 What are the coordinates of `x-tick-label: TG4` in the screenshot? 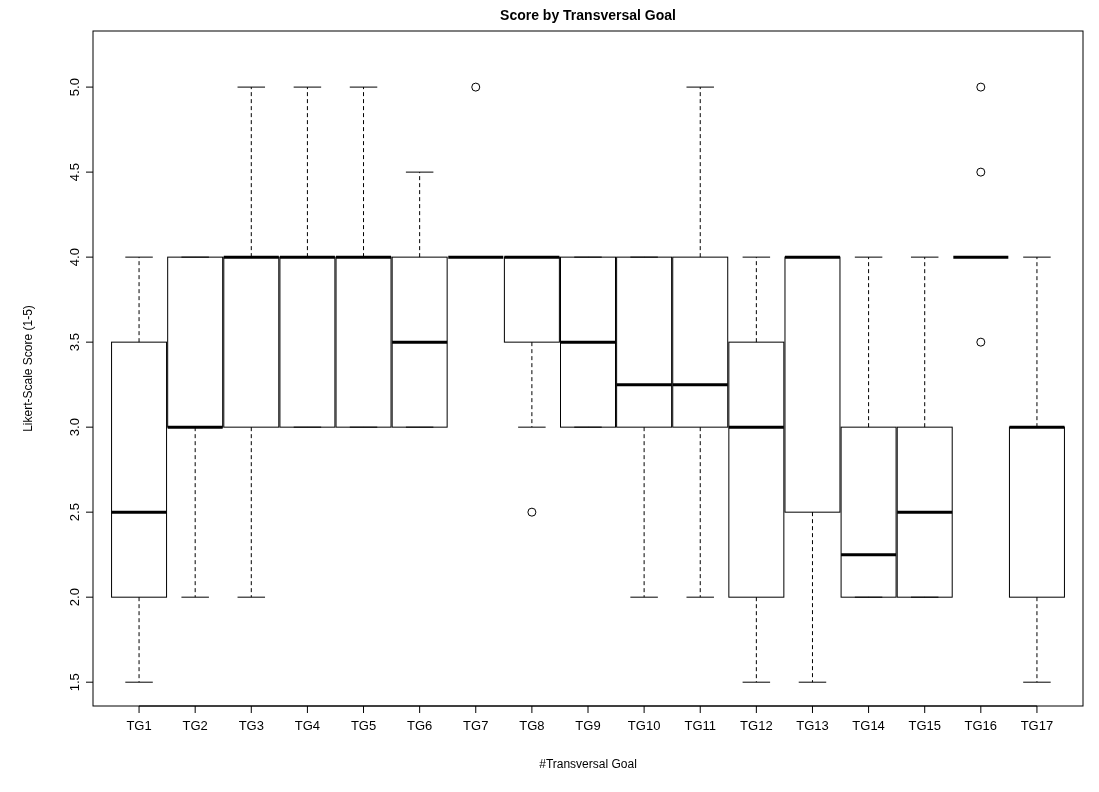 It's located at (307, 725).